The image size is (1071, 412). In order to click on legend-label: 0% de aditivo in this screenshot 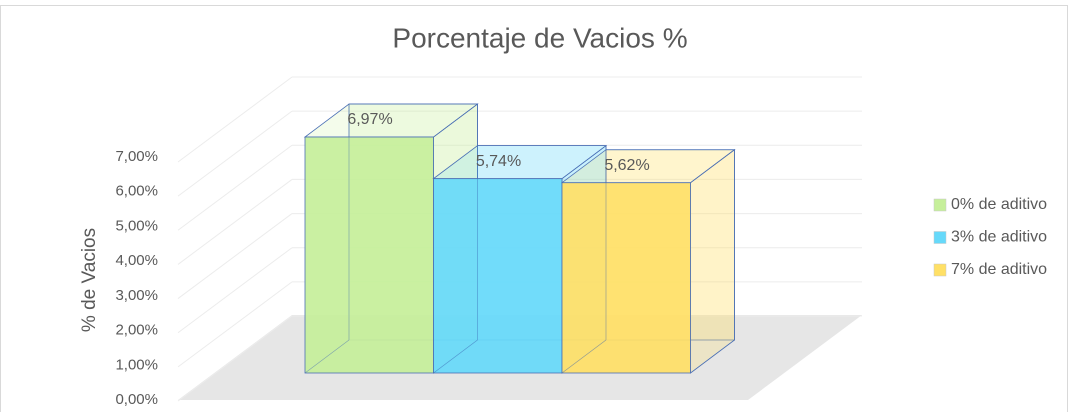, I will do `click(999, 204)`.